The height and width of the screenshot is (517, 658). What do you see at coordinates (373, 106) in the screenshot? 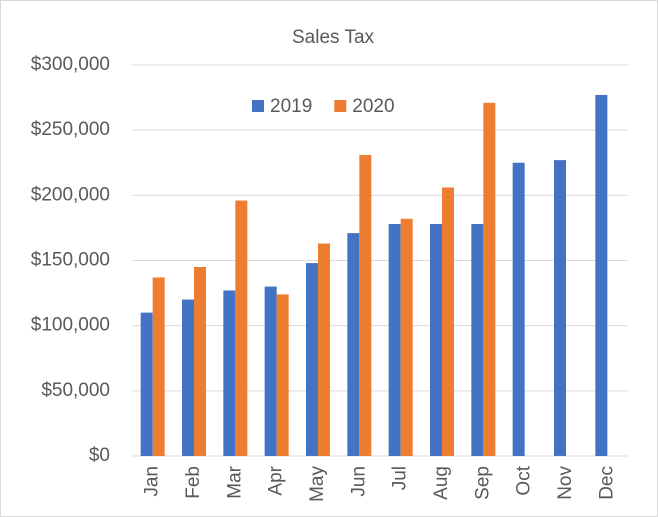
I see `legend-label: 2020` at bounding box center [373, 106].